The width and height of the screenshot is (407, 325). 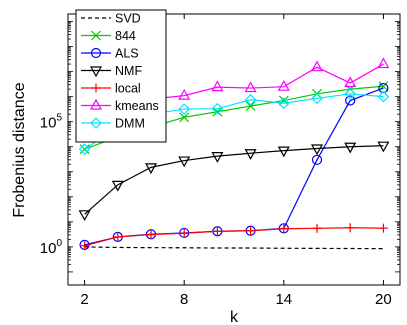 I want to click on x-tick-label: 14, so click(x=283, y=299).